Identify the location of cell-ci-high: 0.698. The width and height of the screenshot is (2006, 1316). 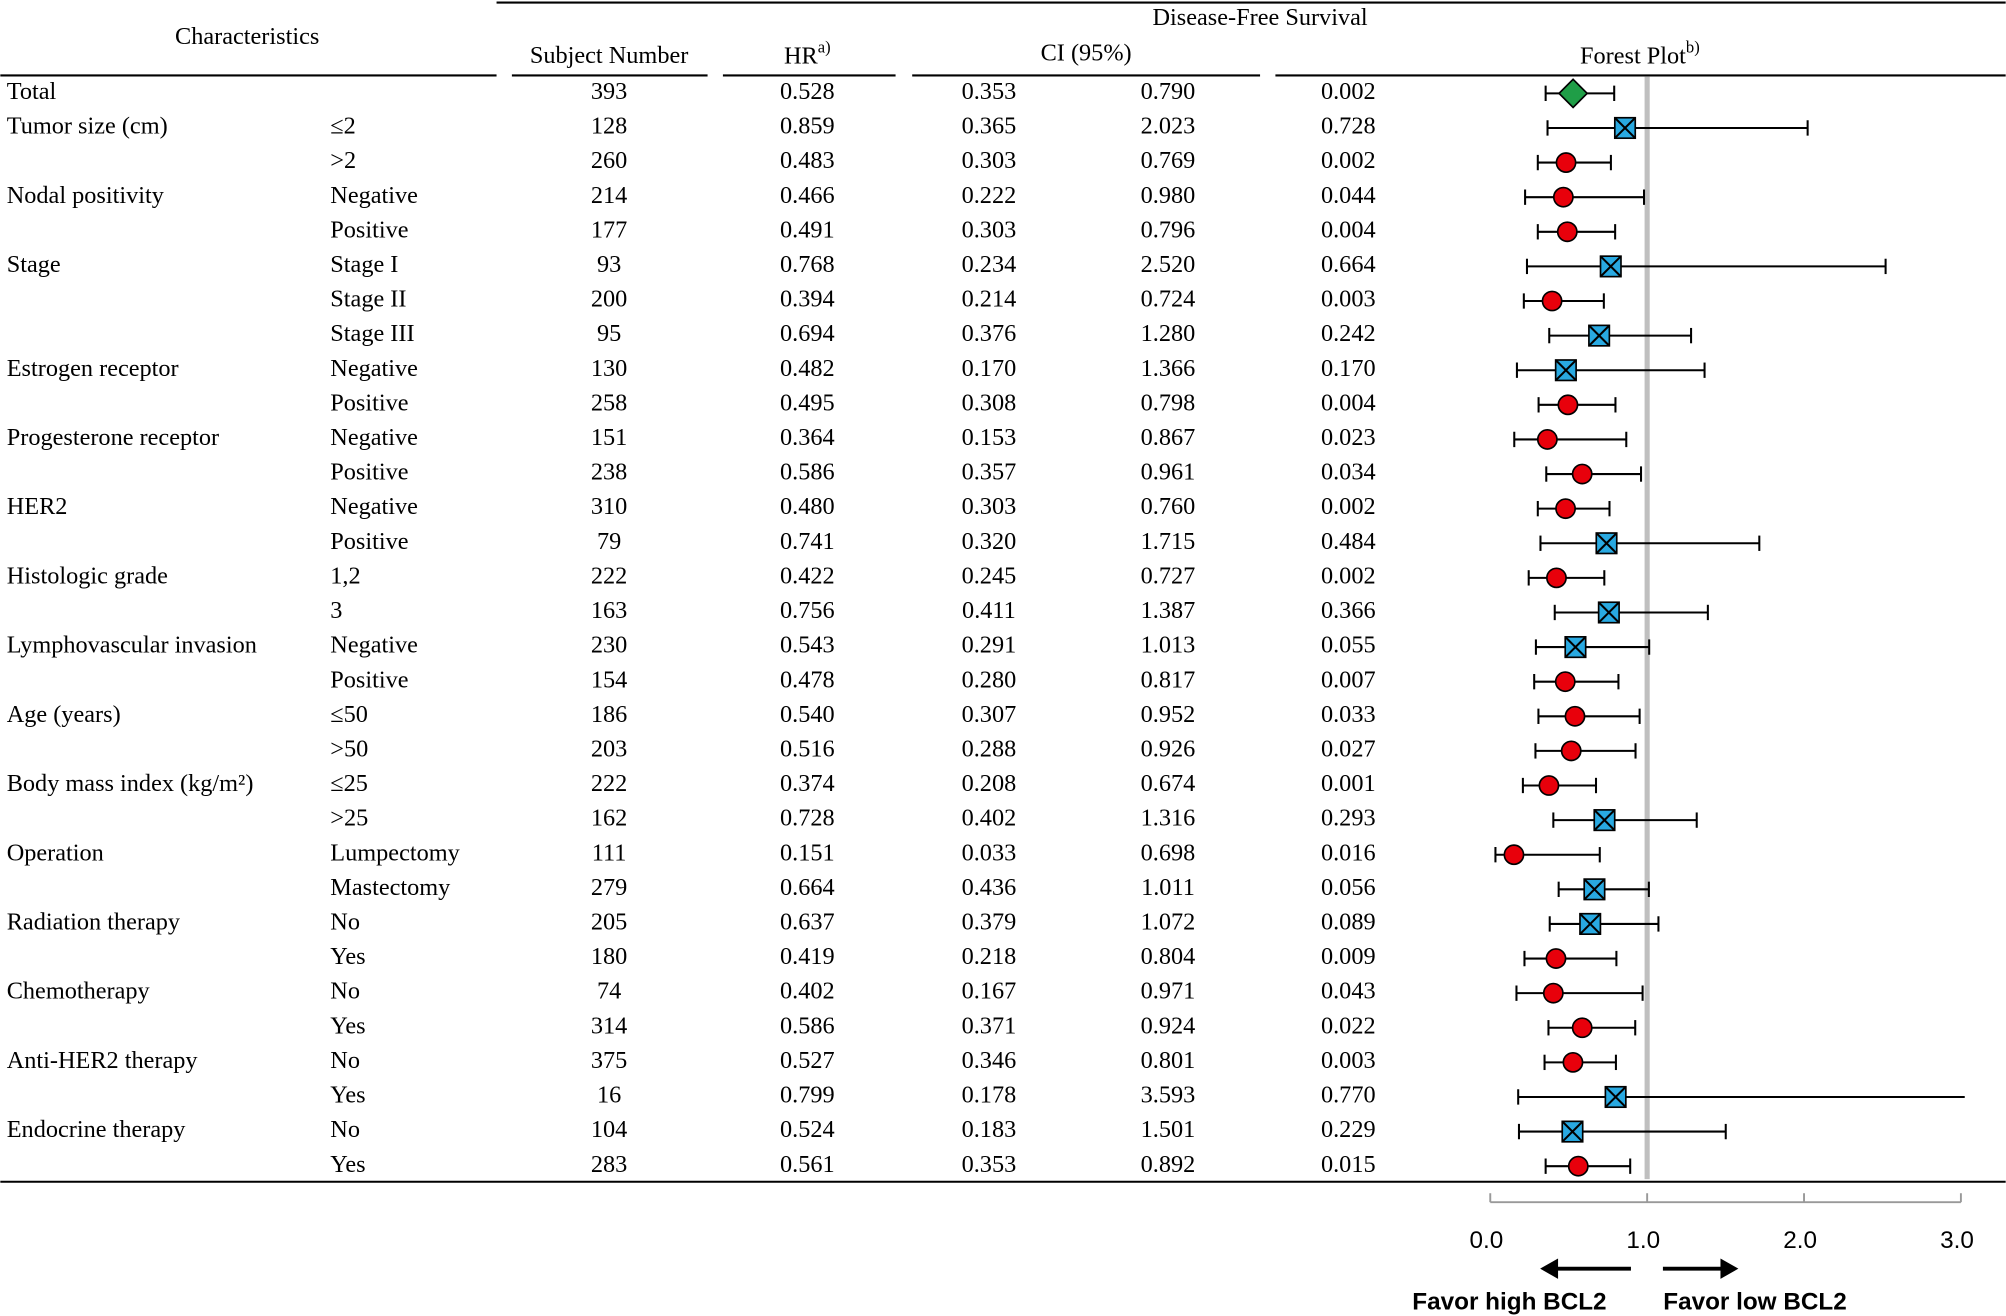
(1168, 852).